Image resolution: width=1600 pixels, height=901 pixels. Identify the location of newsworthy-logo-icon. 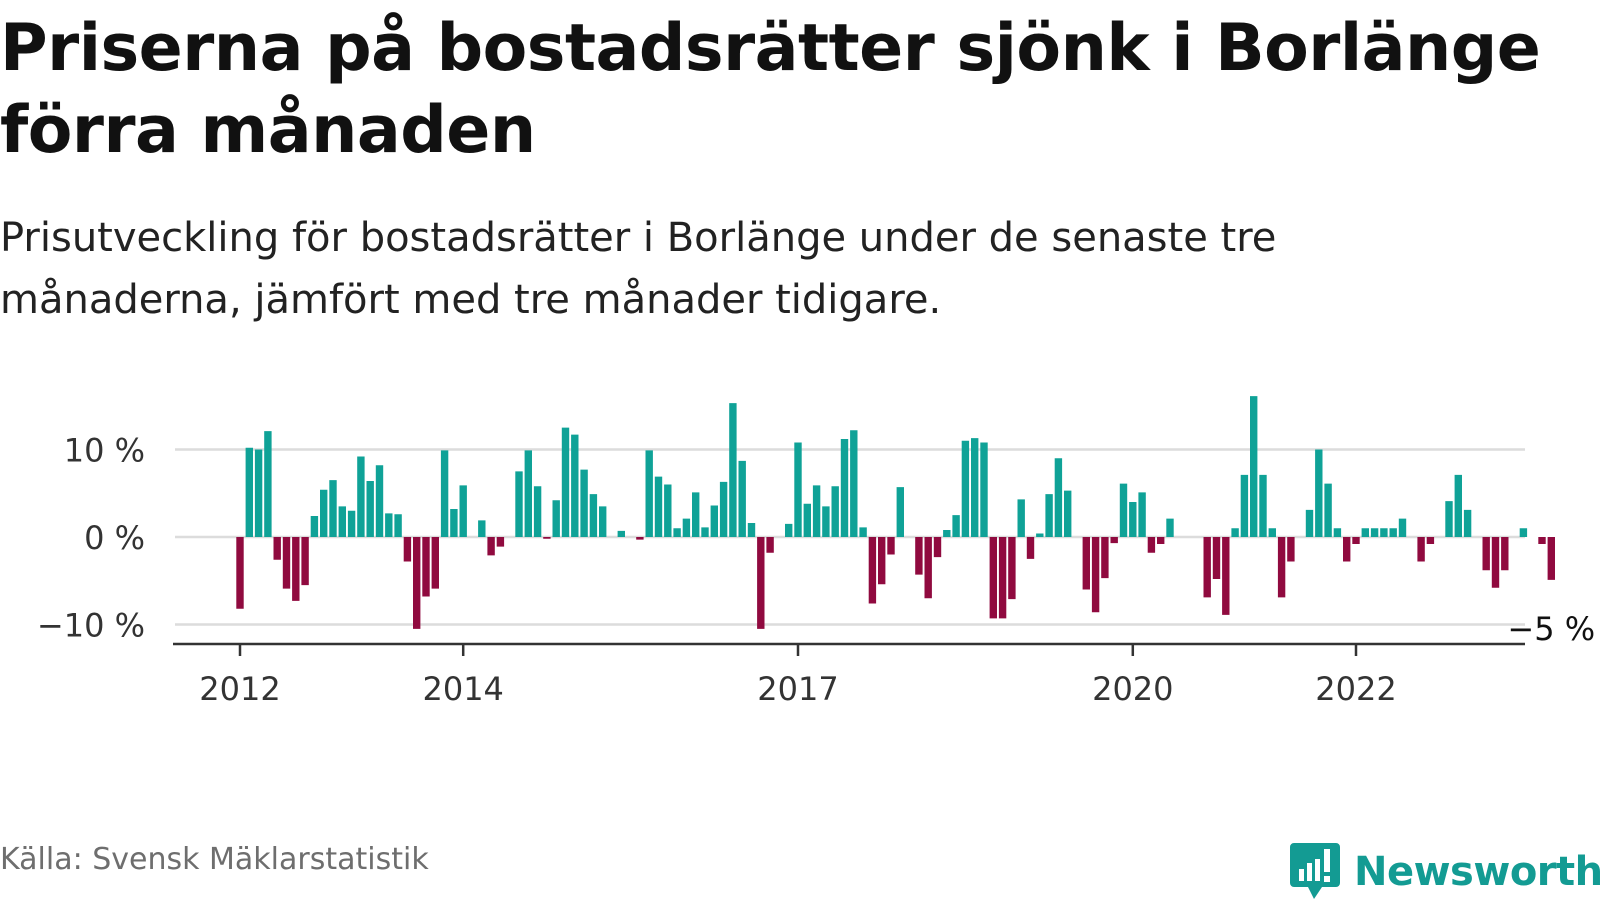
(1315, 871).